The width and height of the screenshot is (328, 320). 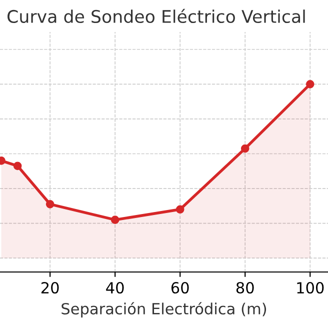 What do you see at coordinates (310, 288) in the screenshot?
I see `x-tick-label: 100` at bounding box center [310, 288].